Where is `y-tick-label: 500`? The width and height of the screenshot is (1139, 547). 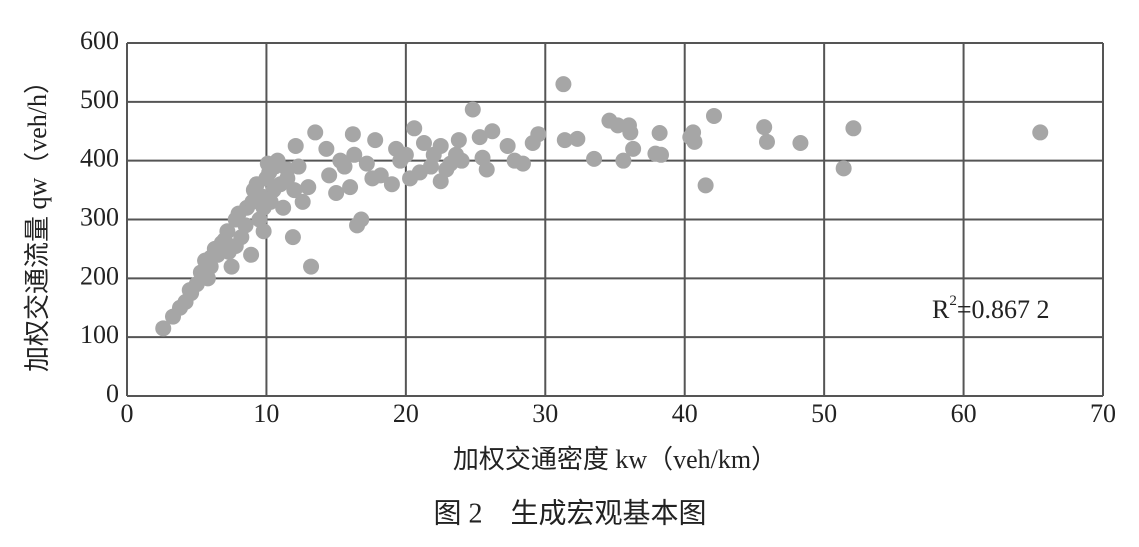 y-tick-label: 500 is located at coordinates (99, 99).